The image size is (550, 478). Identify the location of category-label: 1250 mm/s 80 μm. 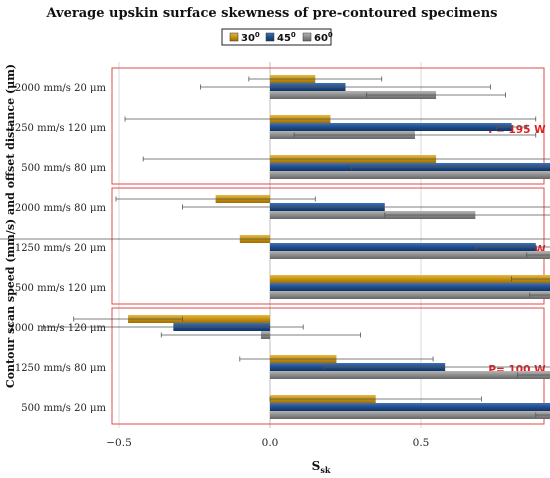
(61, 368).